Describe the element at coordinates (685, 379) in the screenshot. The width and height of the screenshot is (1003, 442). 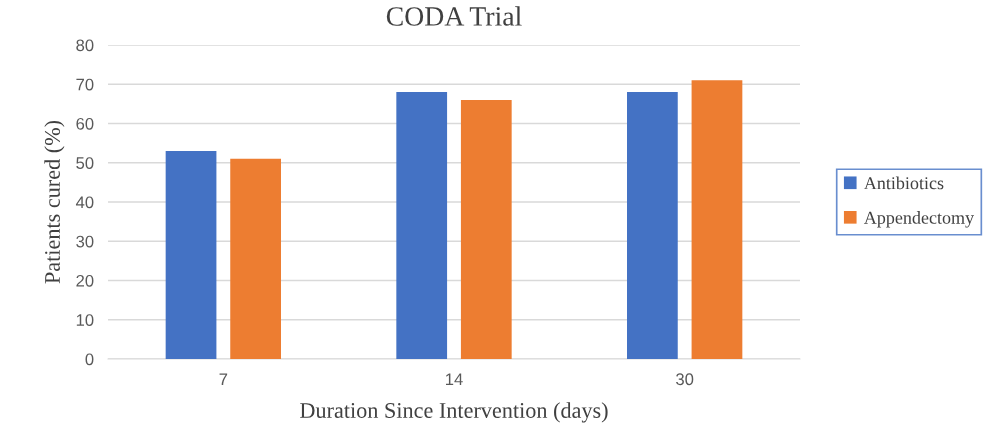
I see `x-tick-label: 30` at that location.